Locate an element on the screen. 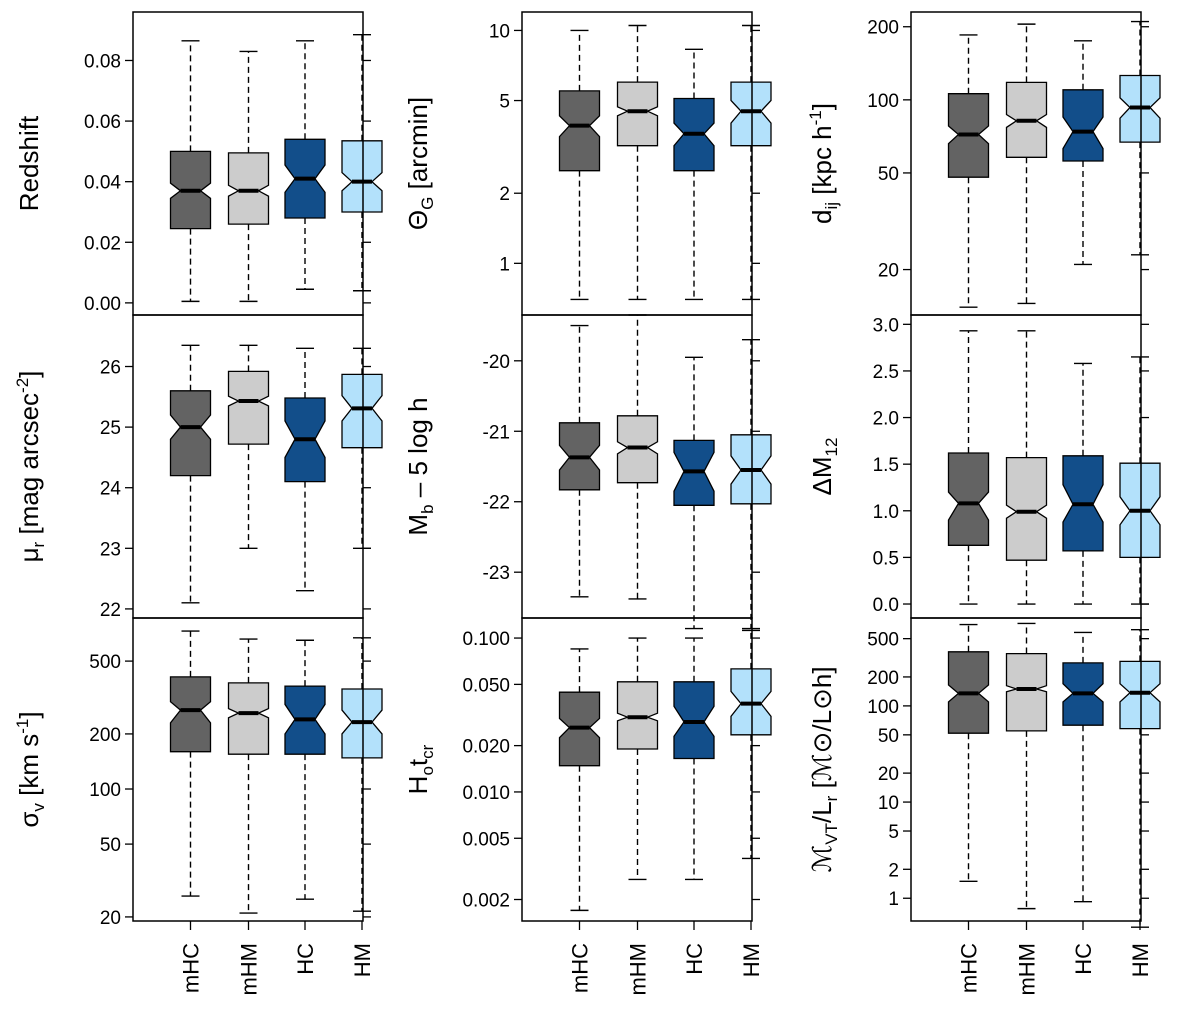 This screenshot has height=1015, width=1200. theta-ytick-label: 5 is located at coordinates (504, 102).